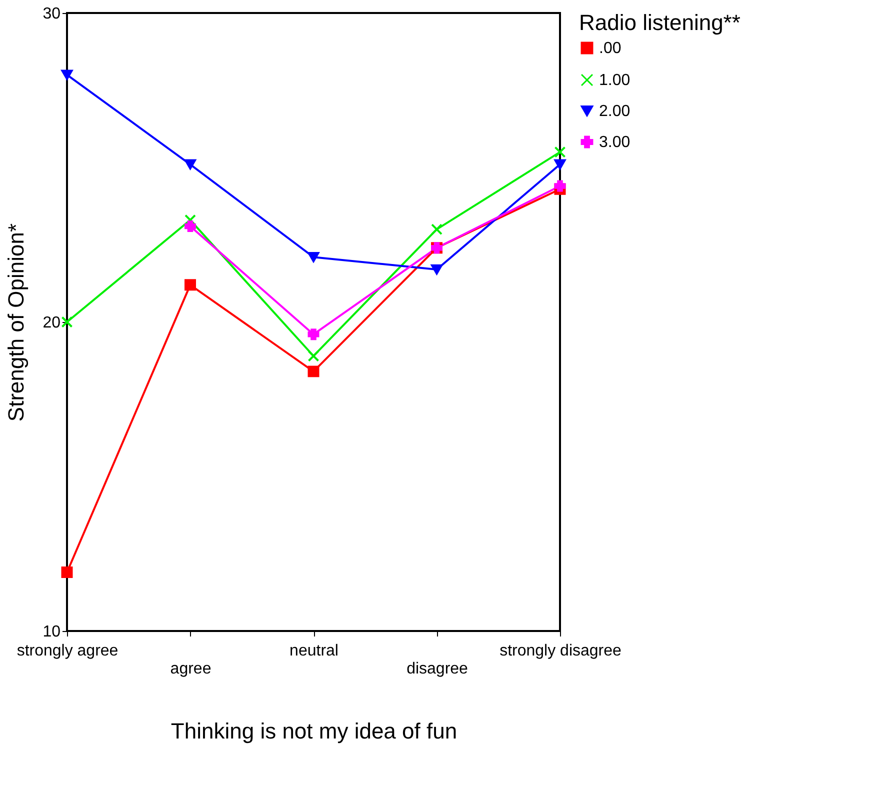 The image size is (890, 801). What do you see at coordinates (561, 651) in the screenshot?
I see `x-tick-label: strongly disagree` at bounding box center [561, 651].